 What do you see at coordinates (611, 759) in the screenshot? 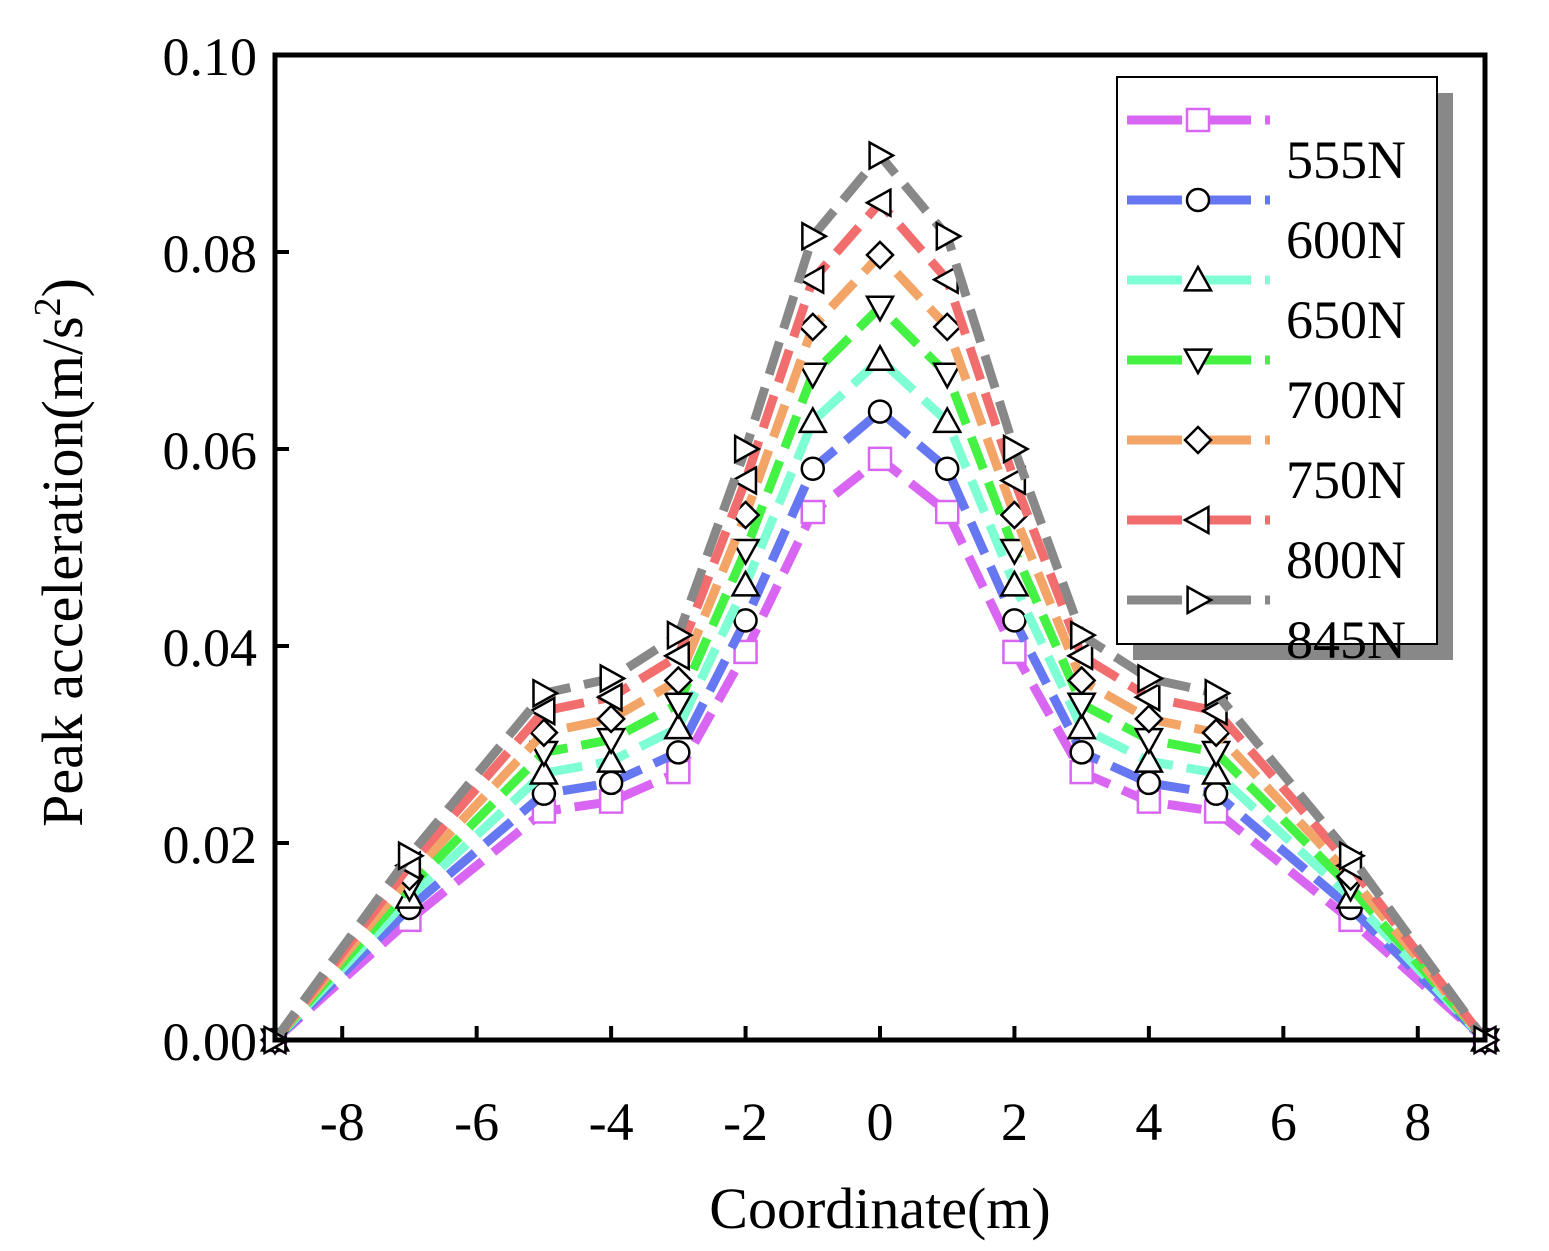
I see `data-point-650N--4` at bounding box center [611, 759].